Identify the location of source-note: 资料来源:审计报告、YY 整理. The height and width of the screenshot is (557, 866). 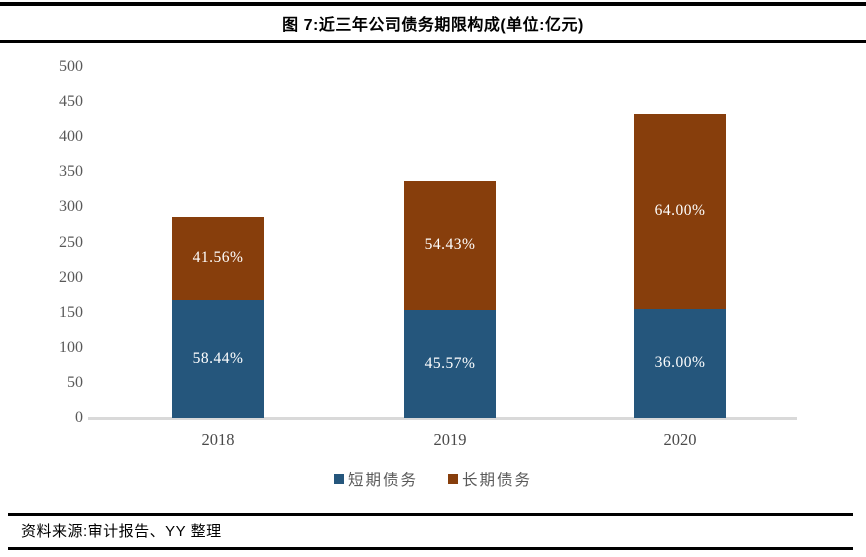
(121, 531).